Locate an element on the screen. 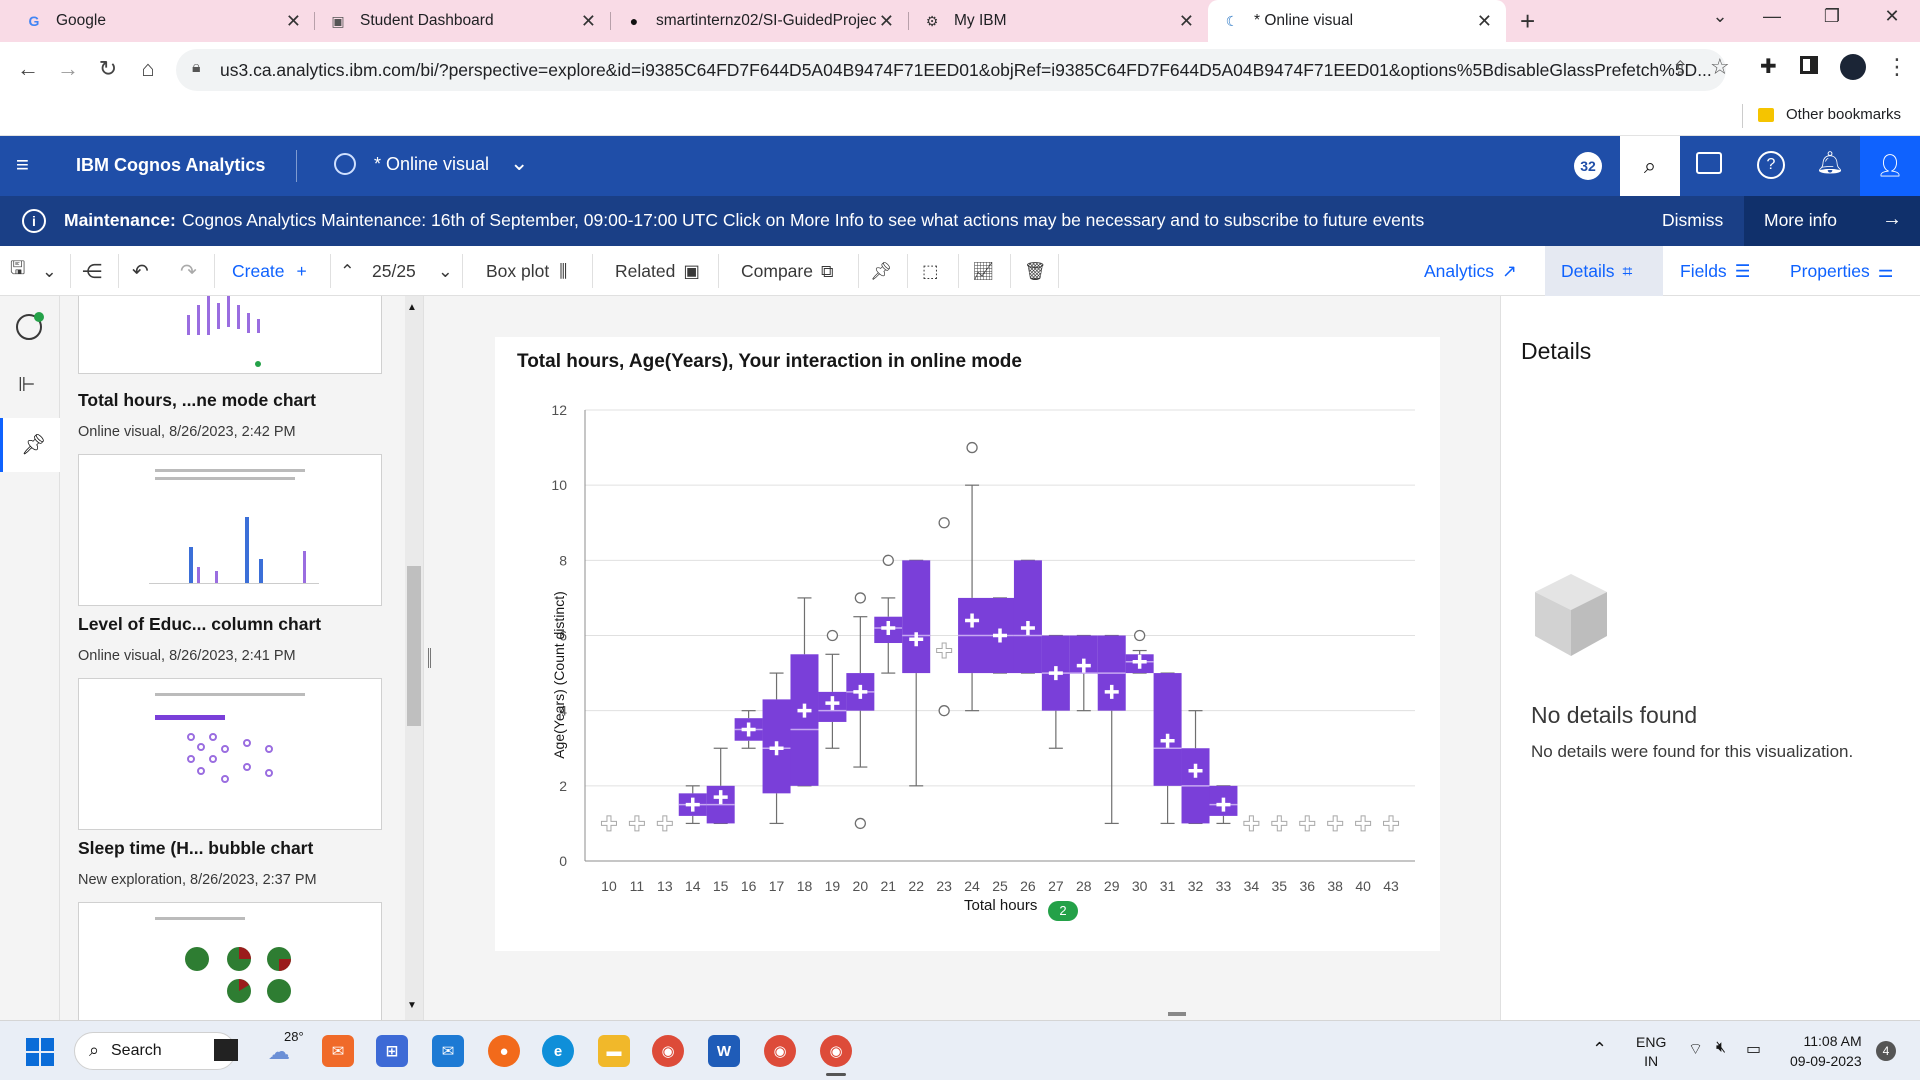 This screenshot has height=1080, width=1920. bell-icon: 🔔︎ is located at coordinates (1830, 162).